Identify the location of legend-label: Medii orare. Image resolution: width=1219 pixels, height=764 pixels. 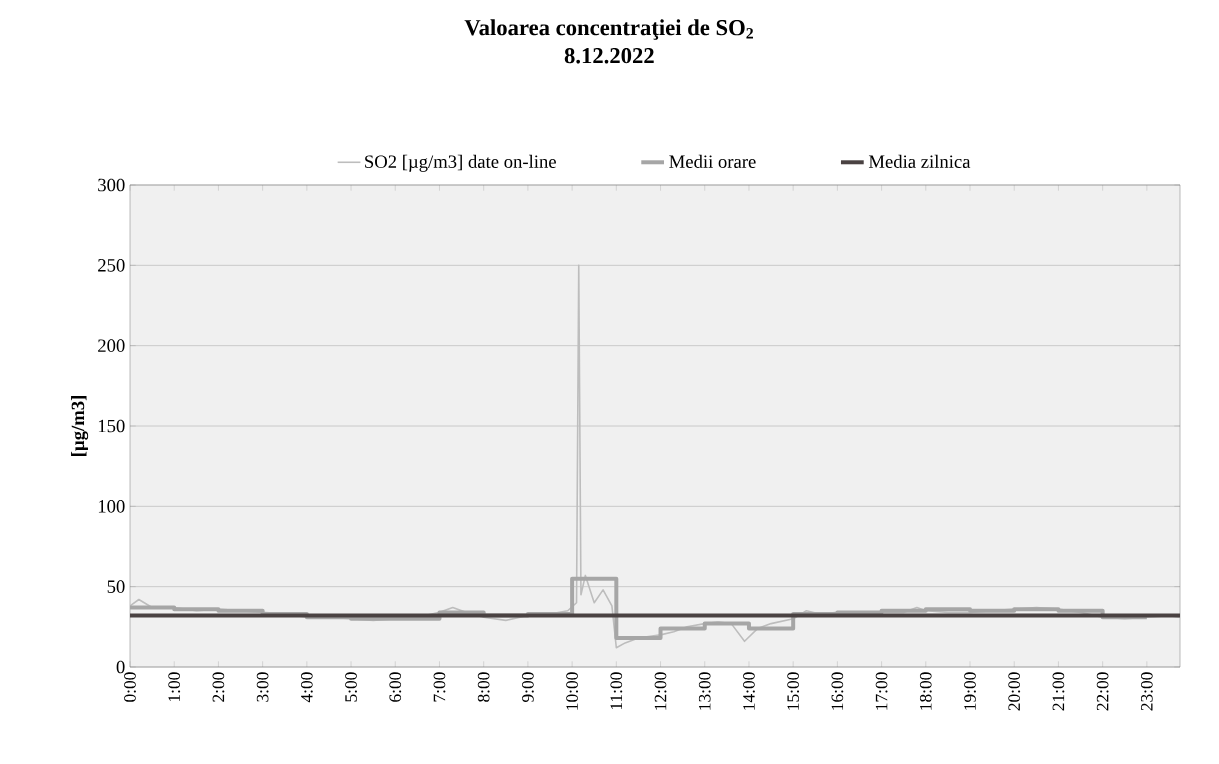
(712, 161).